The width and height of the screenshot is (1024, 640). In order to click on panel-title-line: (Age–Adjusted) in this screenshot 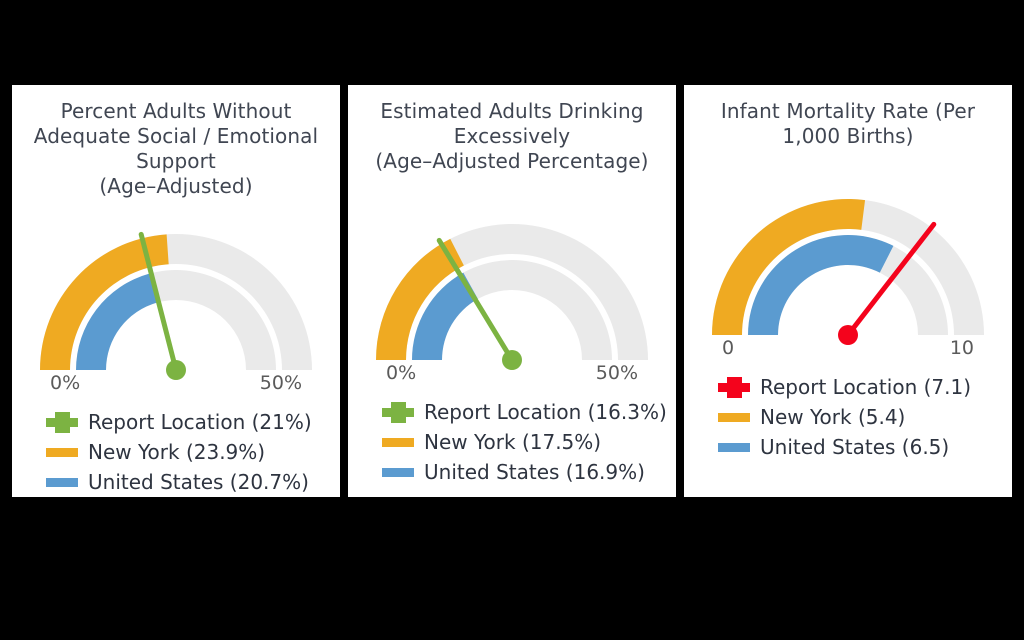, I will do `click(176, 186)`.